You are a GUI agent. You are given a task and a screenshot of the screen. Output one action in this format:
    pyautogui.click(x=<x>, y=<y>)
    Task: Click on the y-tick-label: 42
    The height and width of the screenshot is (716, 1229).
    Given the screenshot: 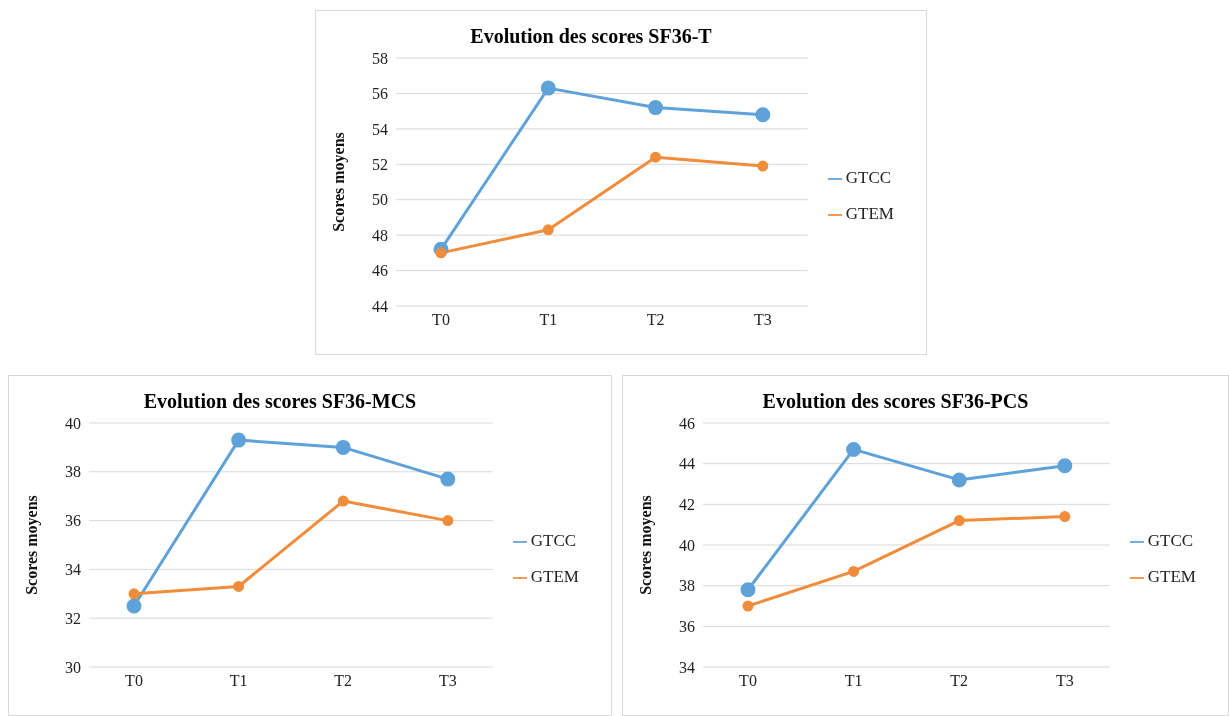 What is the action you would take?
    pyautogui.click(x=687, y=505)
    